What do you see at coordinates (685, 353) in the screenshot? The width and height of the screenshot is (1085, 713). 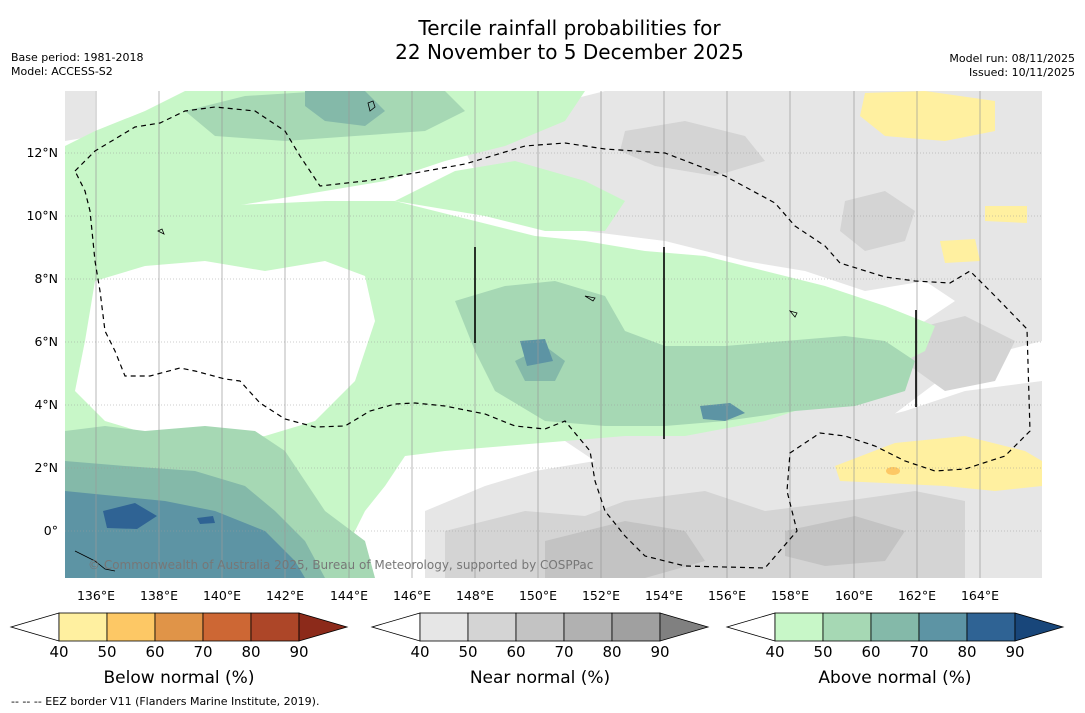 I see `above-normal-50-central` at bounding box center [685, 353].